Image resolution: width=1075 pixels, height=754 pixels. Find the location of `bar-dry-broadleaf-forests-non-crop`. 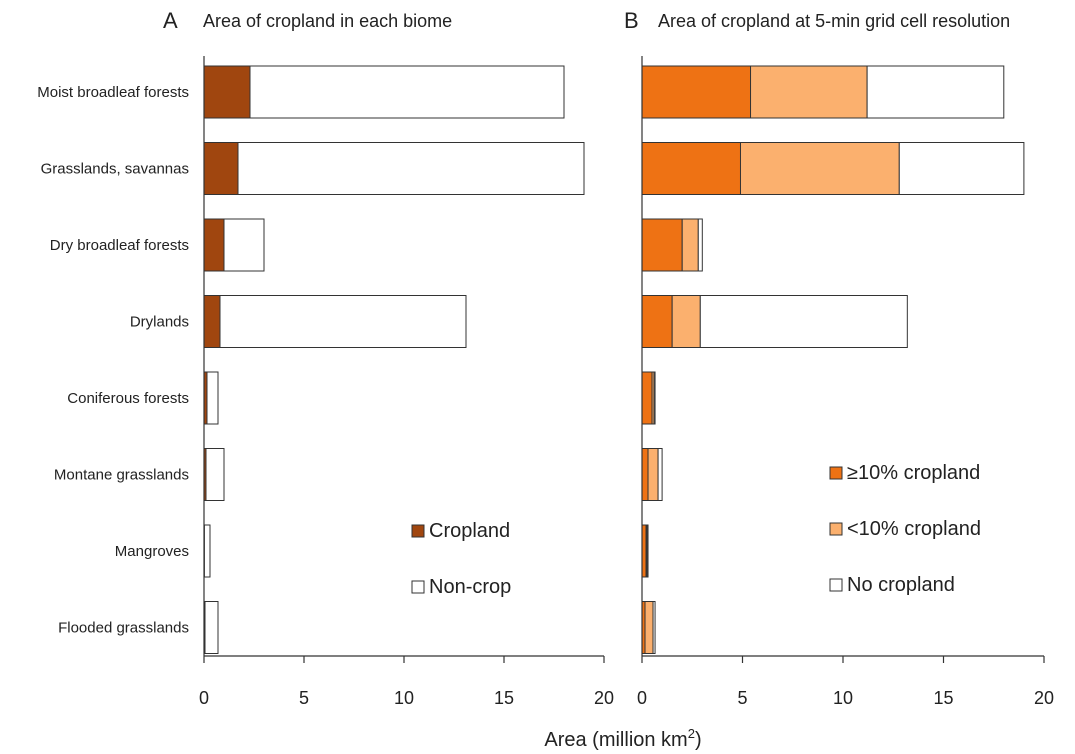

bar-dry-broadleaf-forests-non-crop is located at coordinates (244, 245).